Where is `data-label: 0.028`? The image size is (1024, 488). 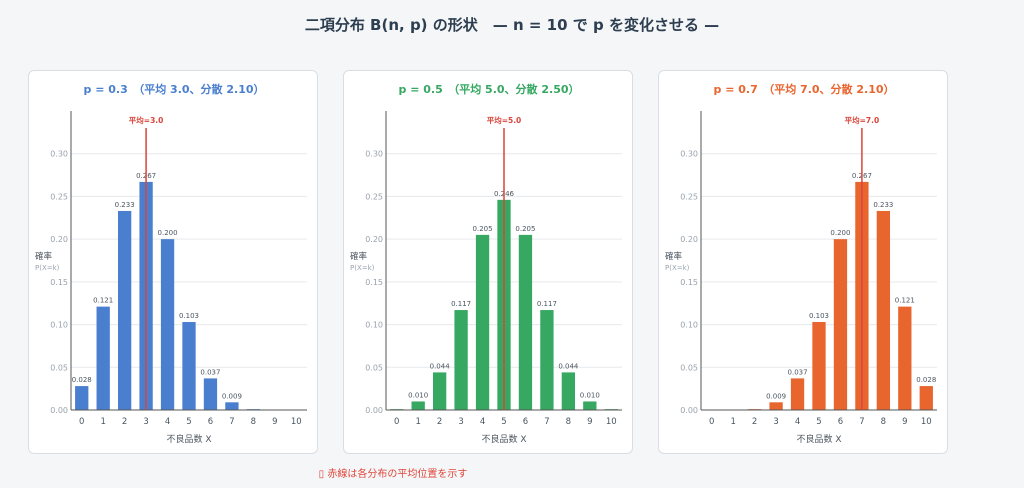 data-label: 0.028 is located at coordinates (926, 380).